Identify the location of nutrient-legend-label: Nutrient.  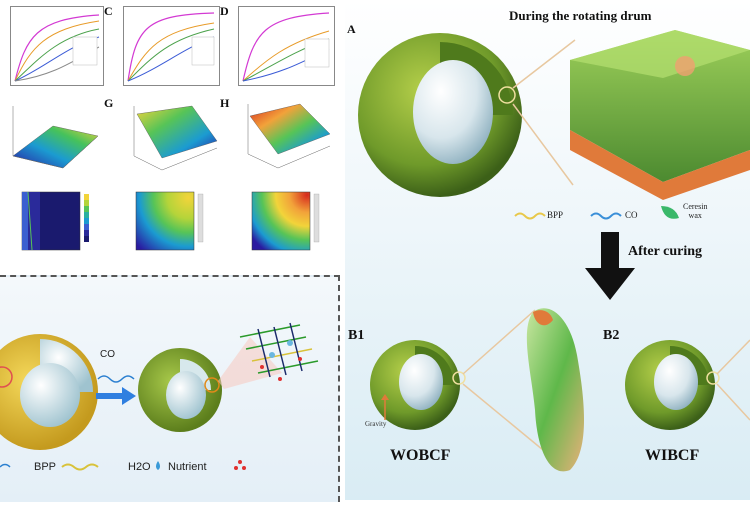
(187, 467).